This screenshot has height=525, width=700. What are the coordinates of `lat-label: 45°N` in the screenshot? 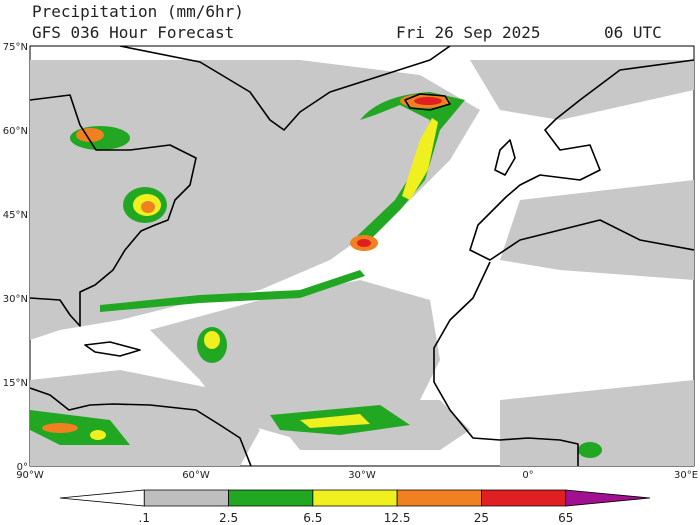 It's located at (15, 215).